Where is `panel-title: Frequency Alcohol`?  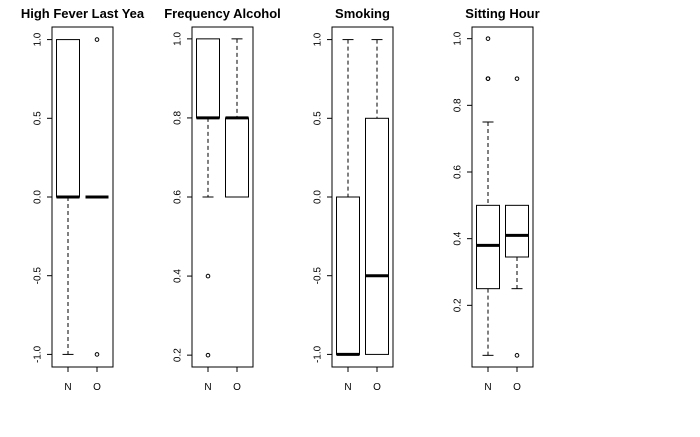
panel-title: Frequency Alcohol is located at coordinates (222, 13).